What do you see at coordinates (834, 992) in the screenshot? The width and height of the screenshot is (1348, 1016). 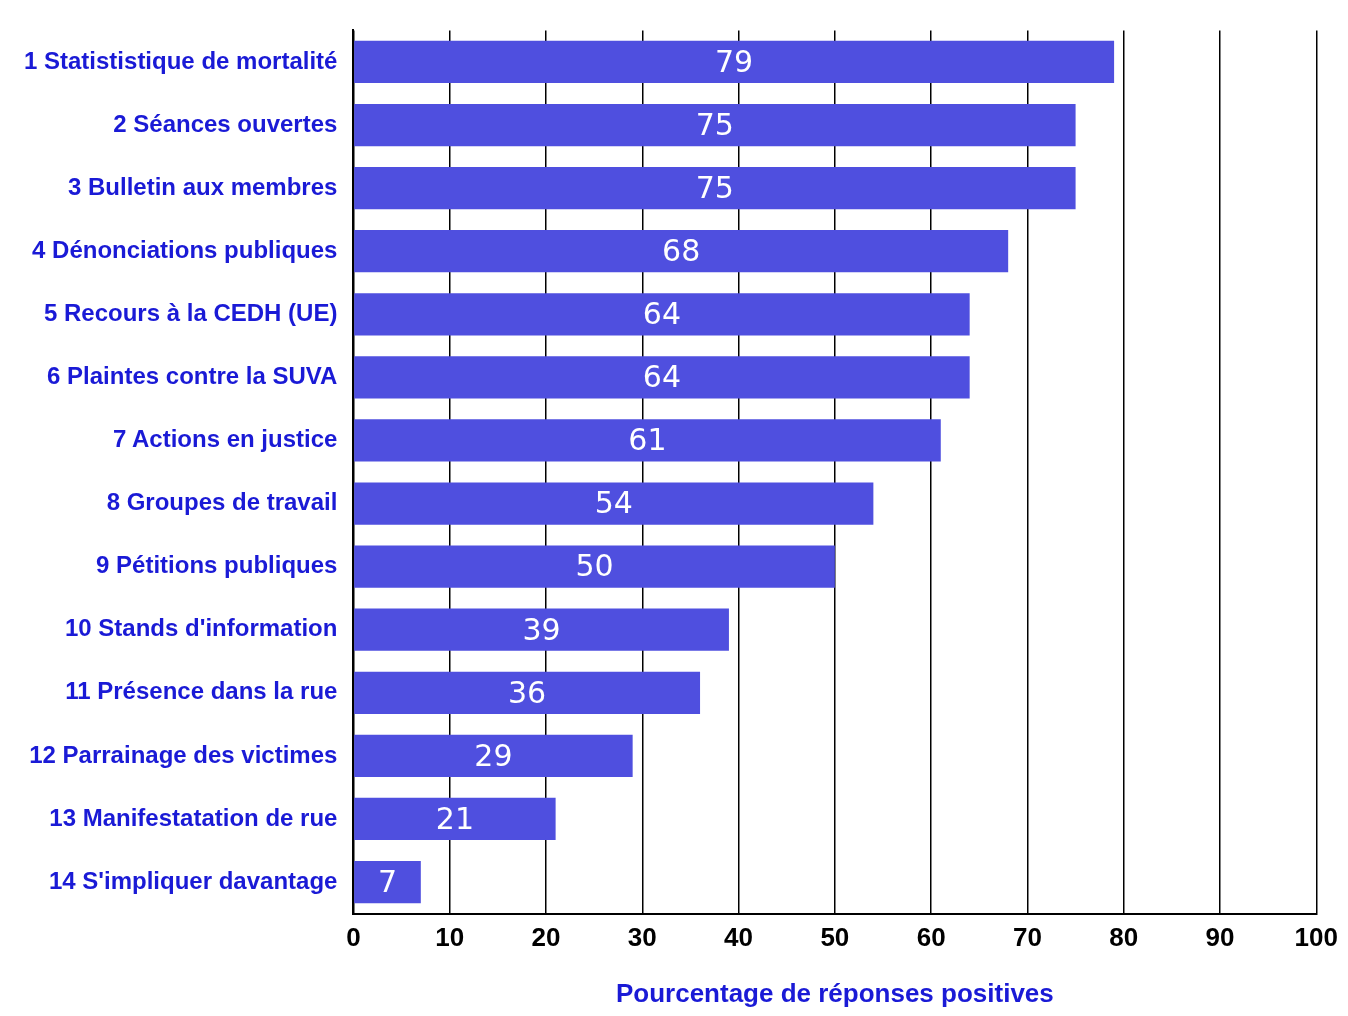 I see `x-axis-title: Pourcentage de réponses positives` at bounding box center [834, 992].